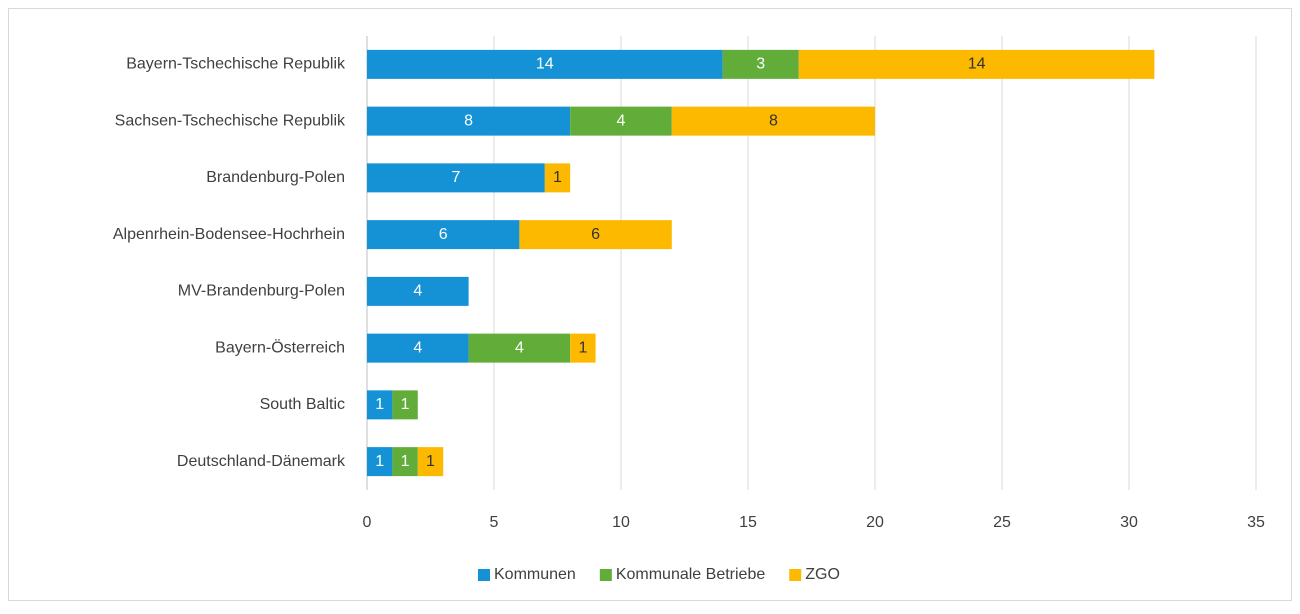  Describe the element at coordinates (236, 64) in the screenshot. I see `y-tick-label: Bayern-Tschechische Republik` at that location.